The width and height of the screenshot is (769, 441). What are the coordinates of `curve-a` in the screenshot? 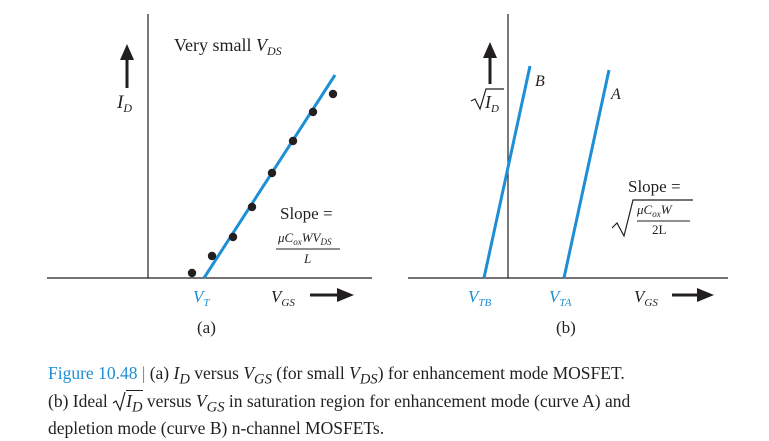 It's located at (586, 174).